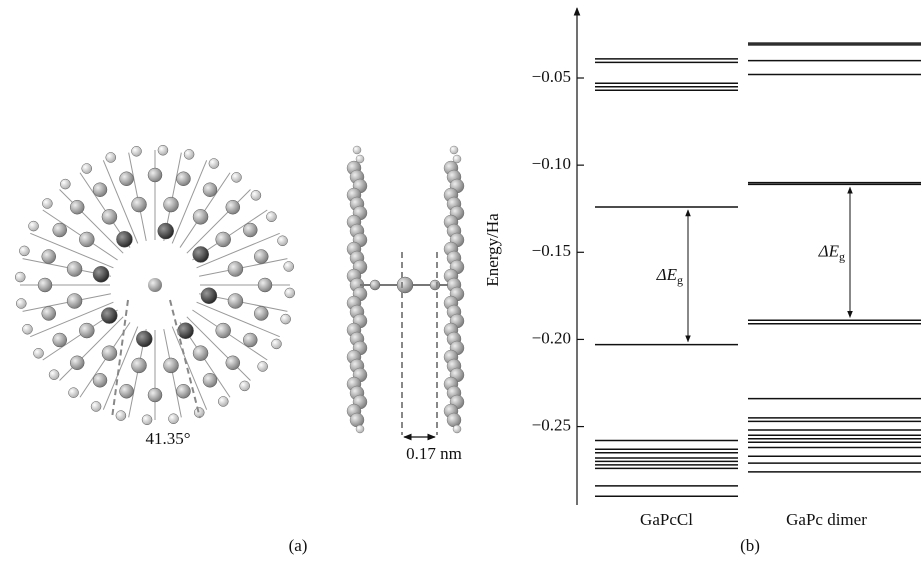  Describe the element at coordinates (551, 163) in the screenshot. I see `y-tick-label: −0.10` at that location.